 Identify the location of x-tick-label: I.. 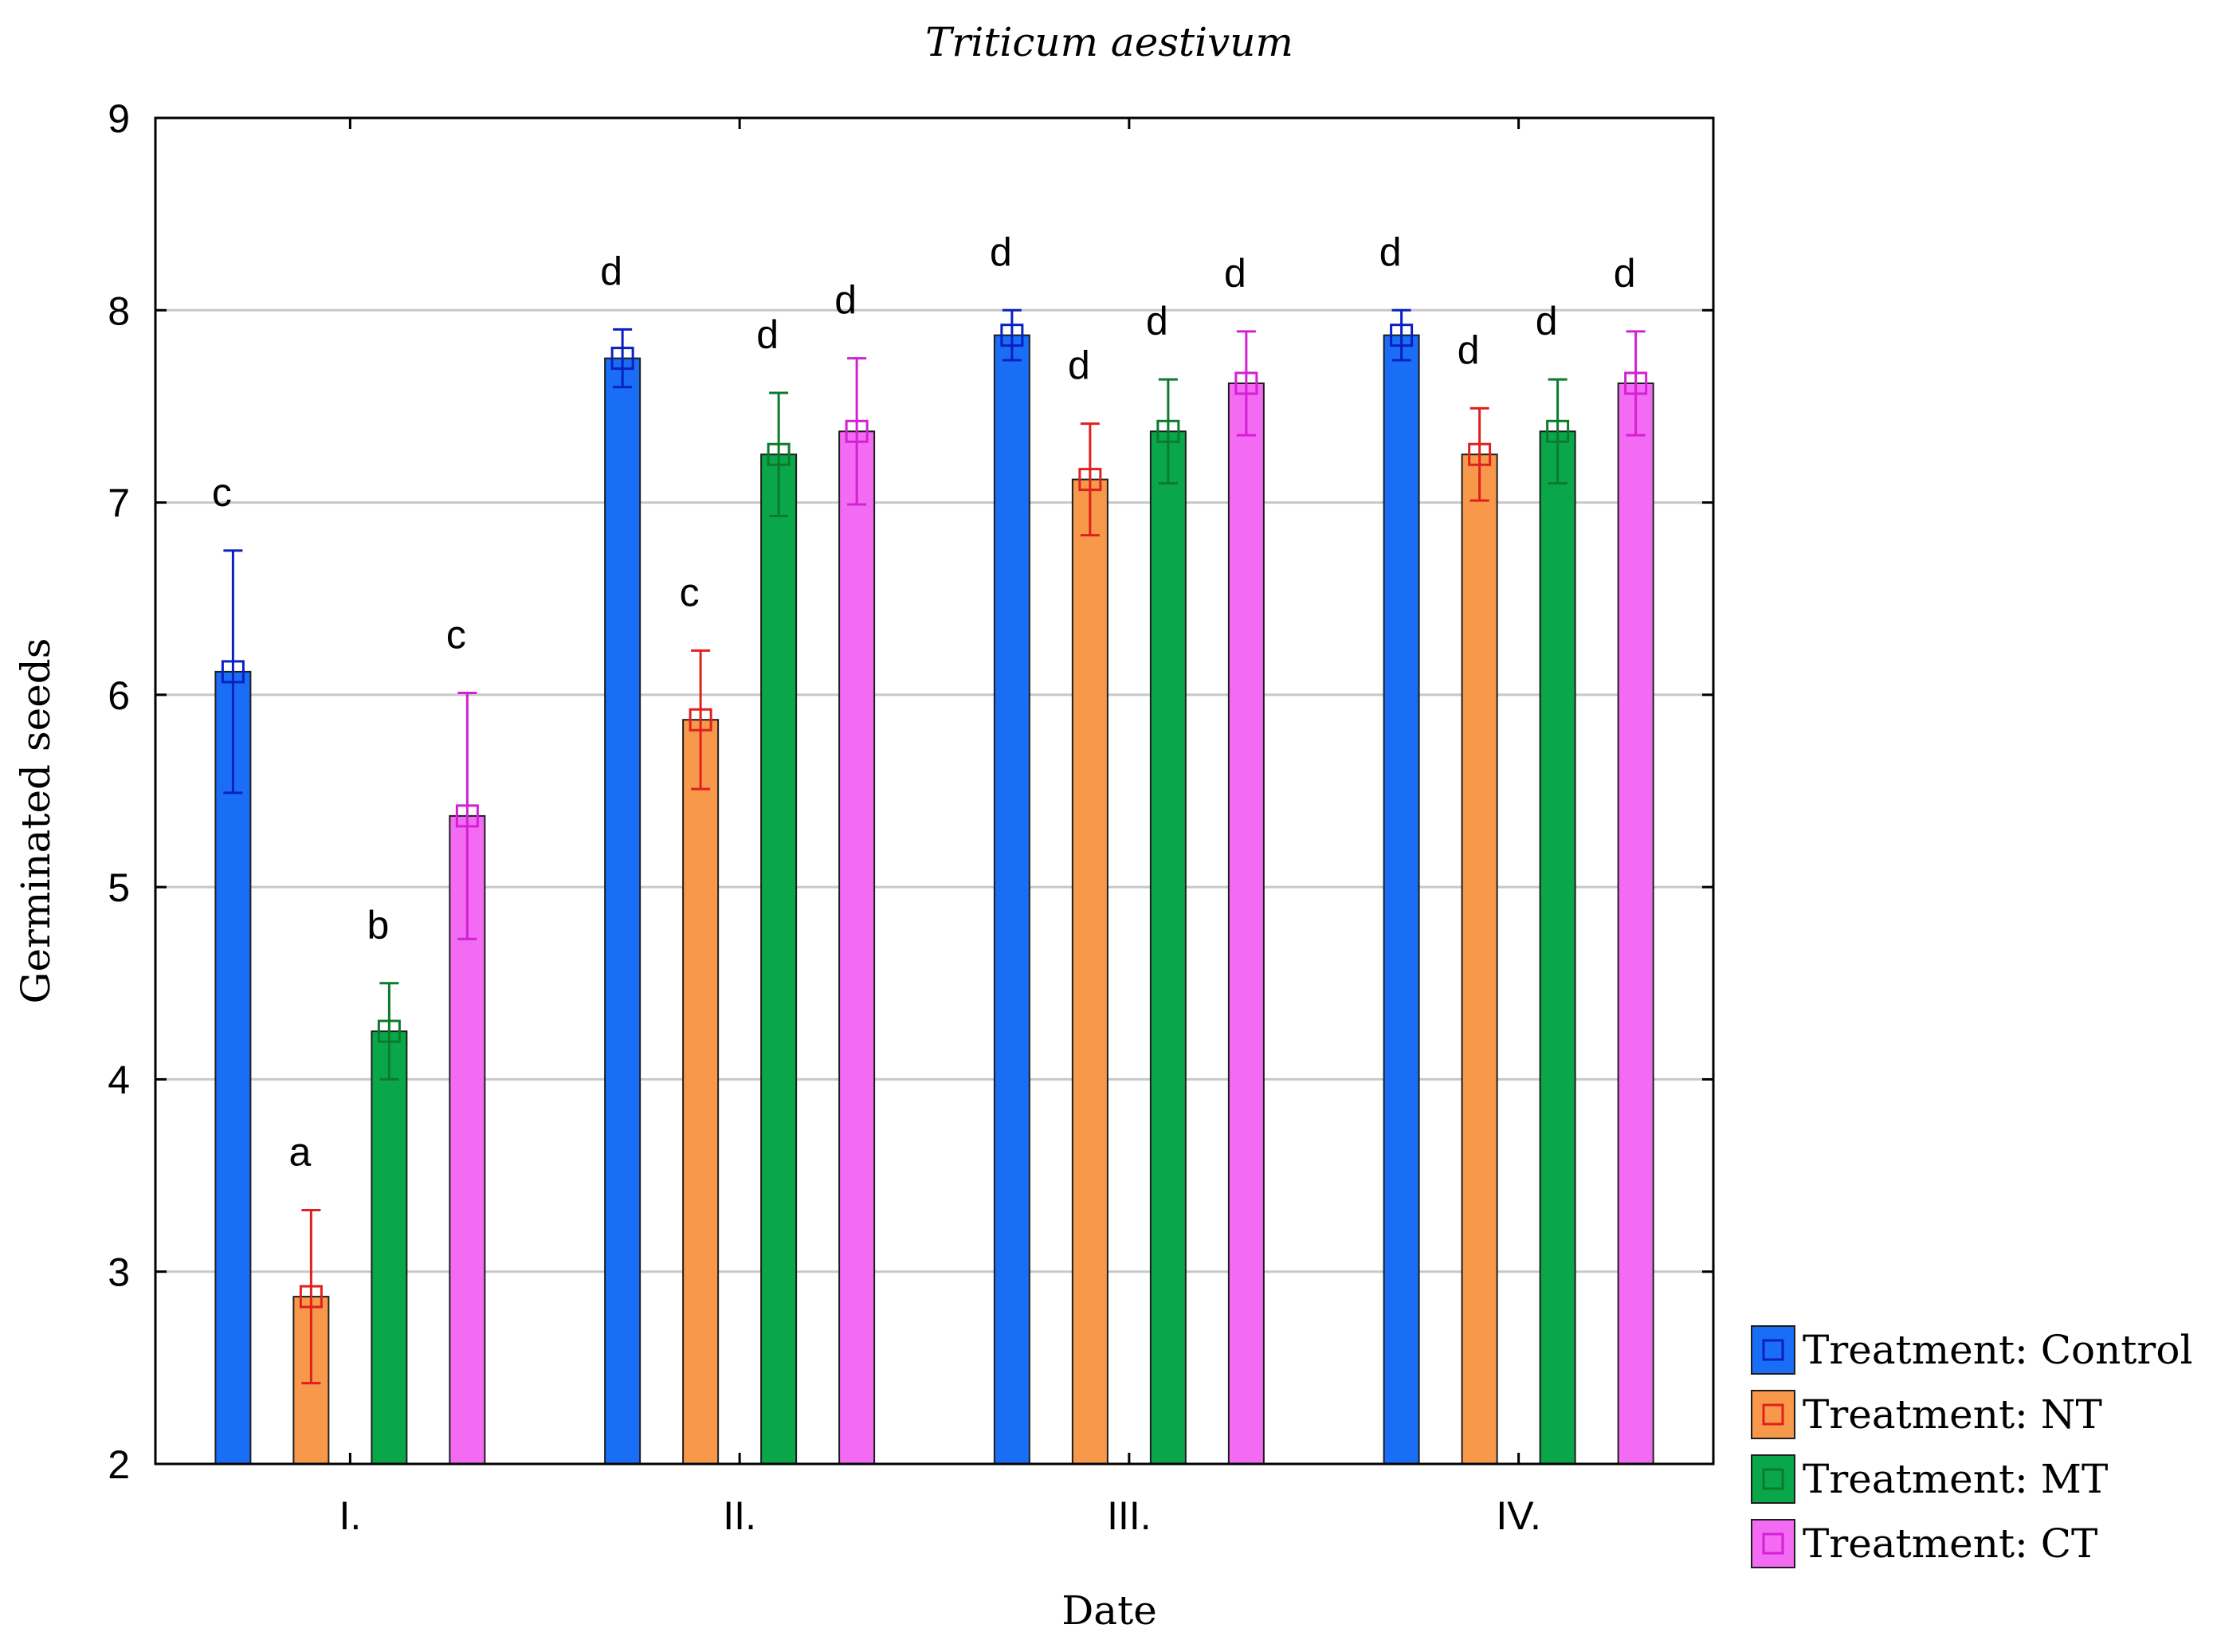
(350, 1515).